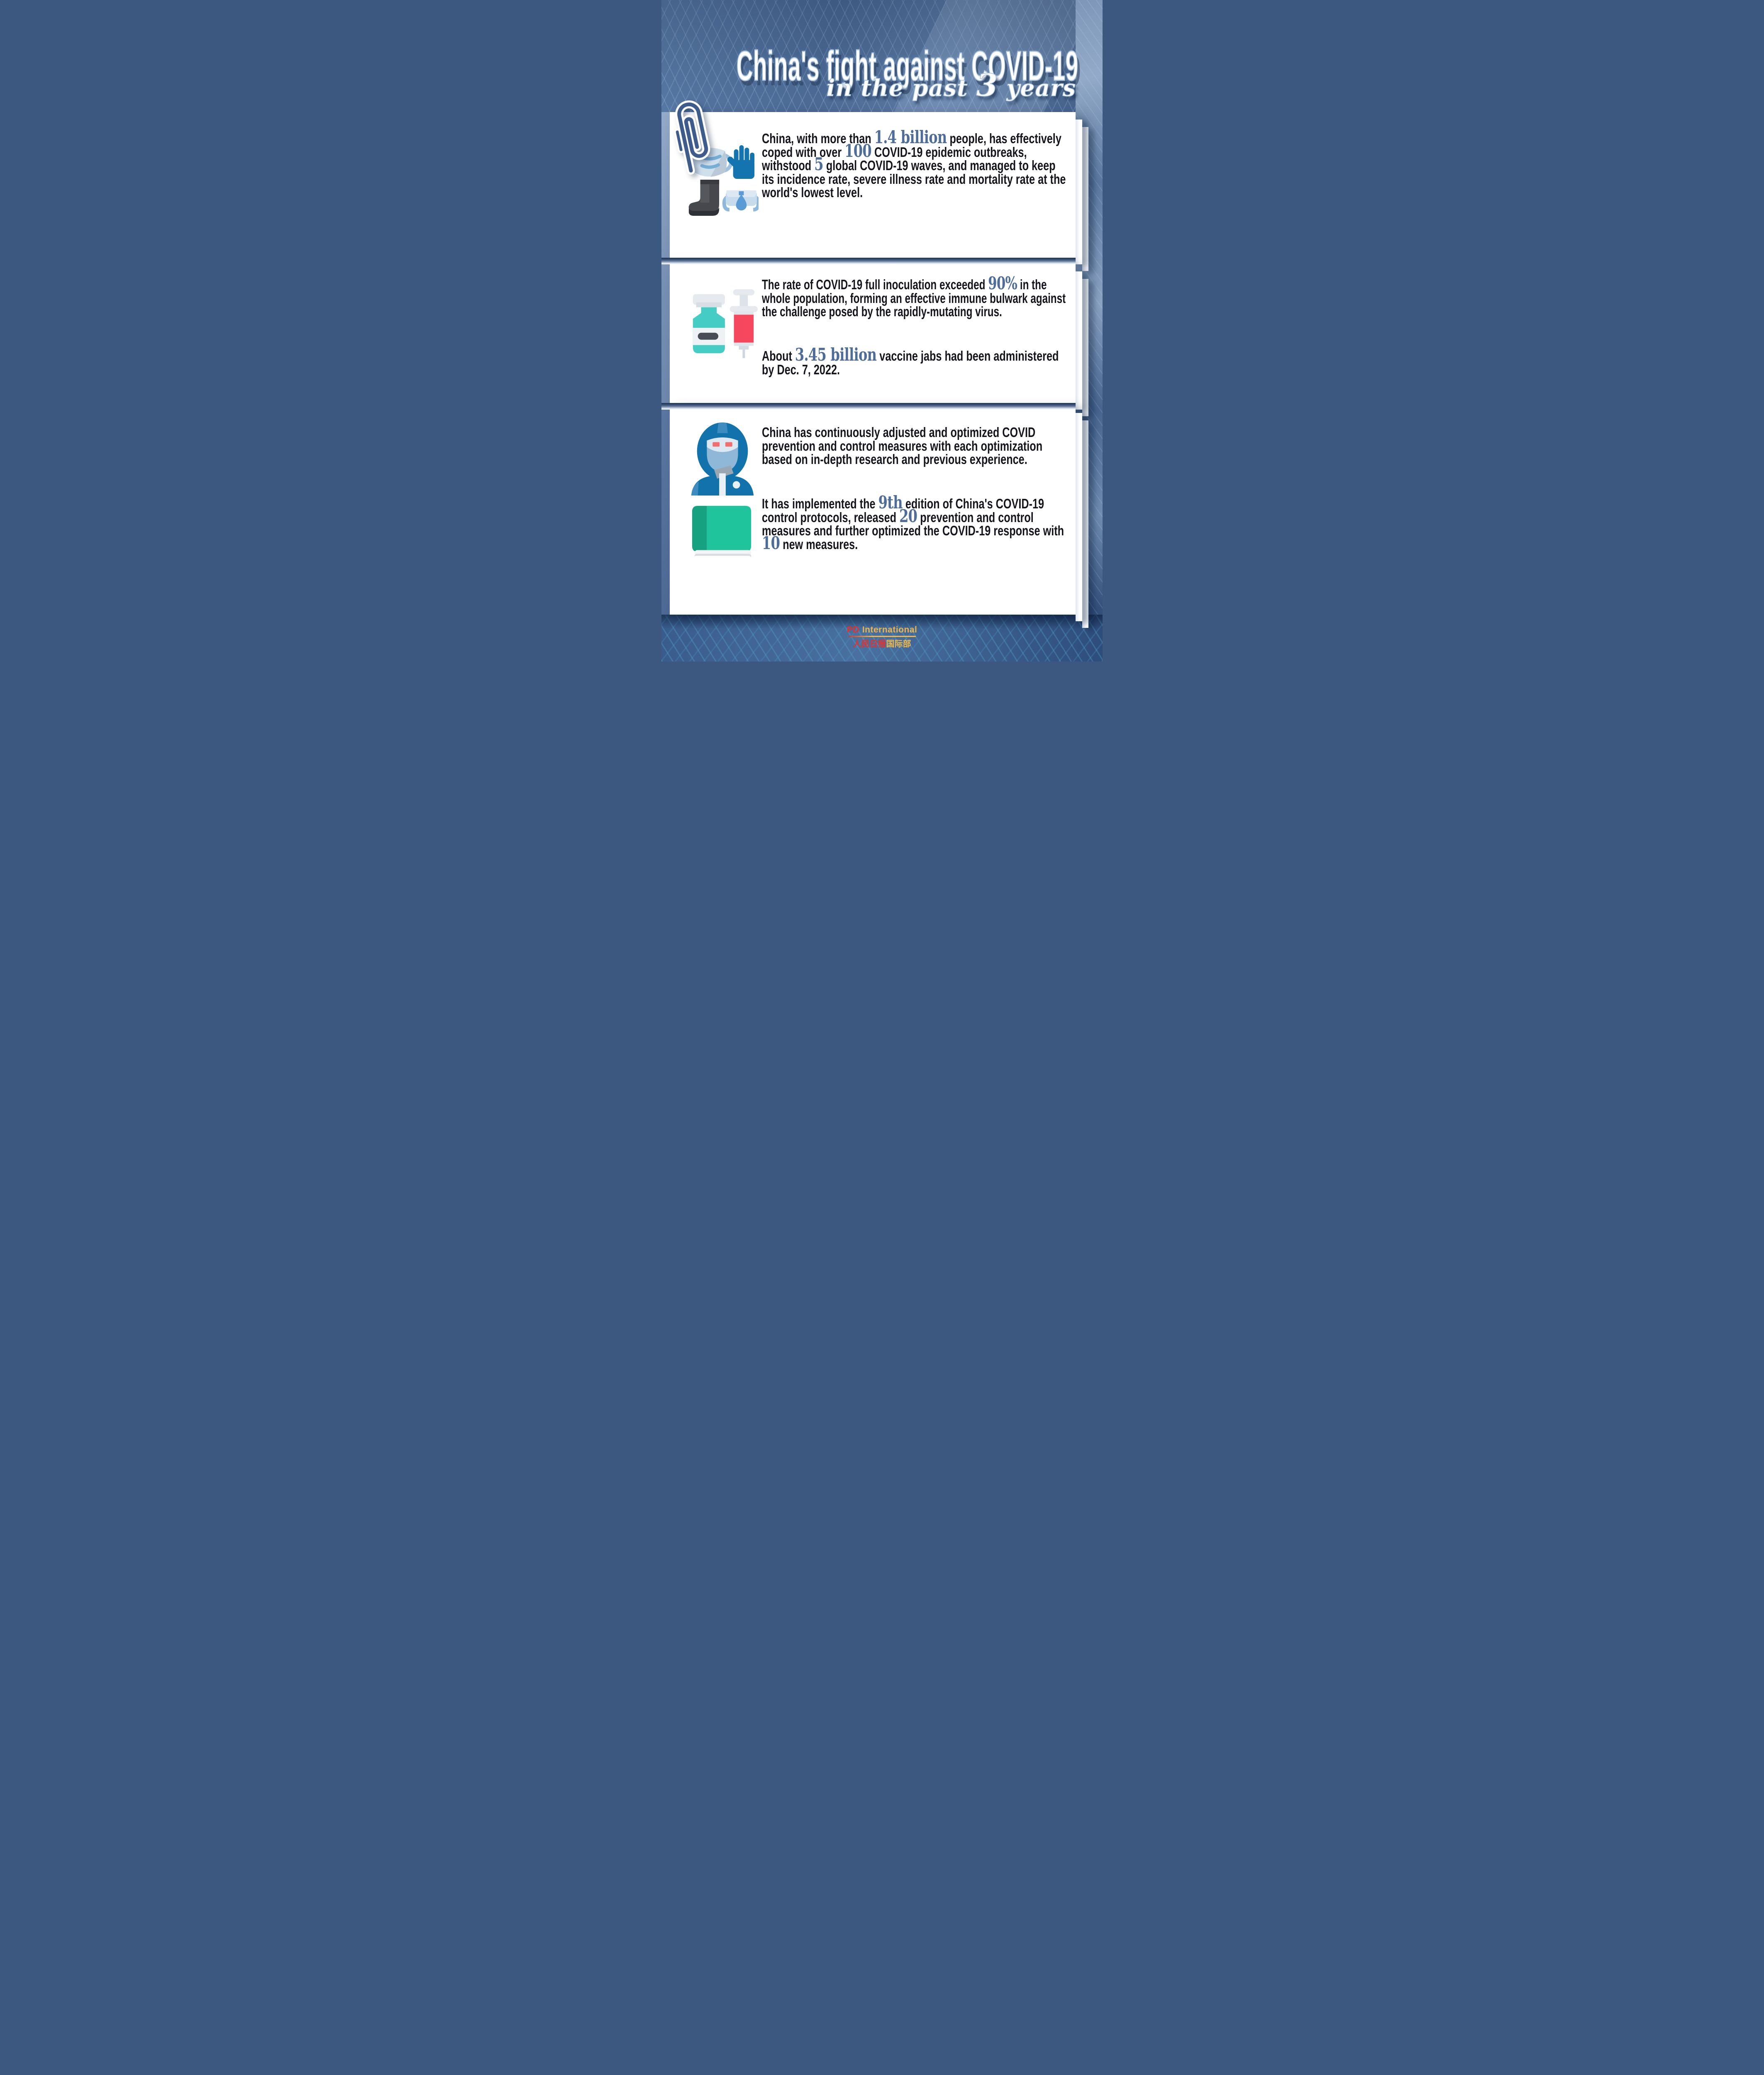  I want to click on subtitle-pre: in the past, so click(901, 87).